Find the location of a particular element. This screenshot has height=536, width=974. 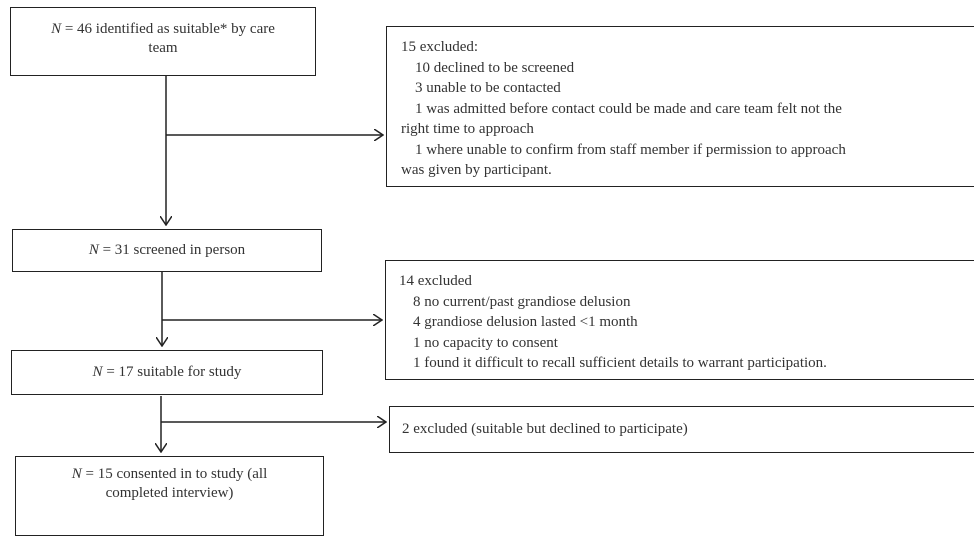

exclusion-reason-continued: right time to approach is located at coordinates (467, 129).